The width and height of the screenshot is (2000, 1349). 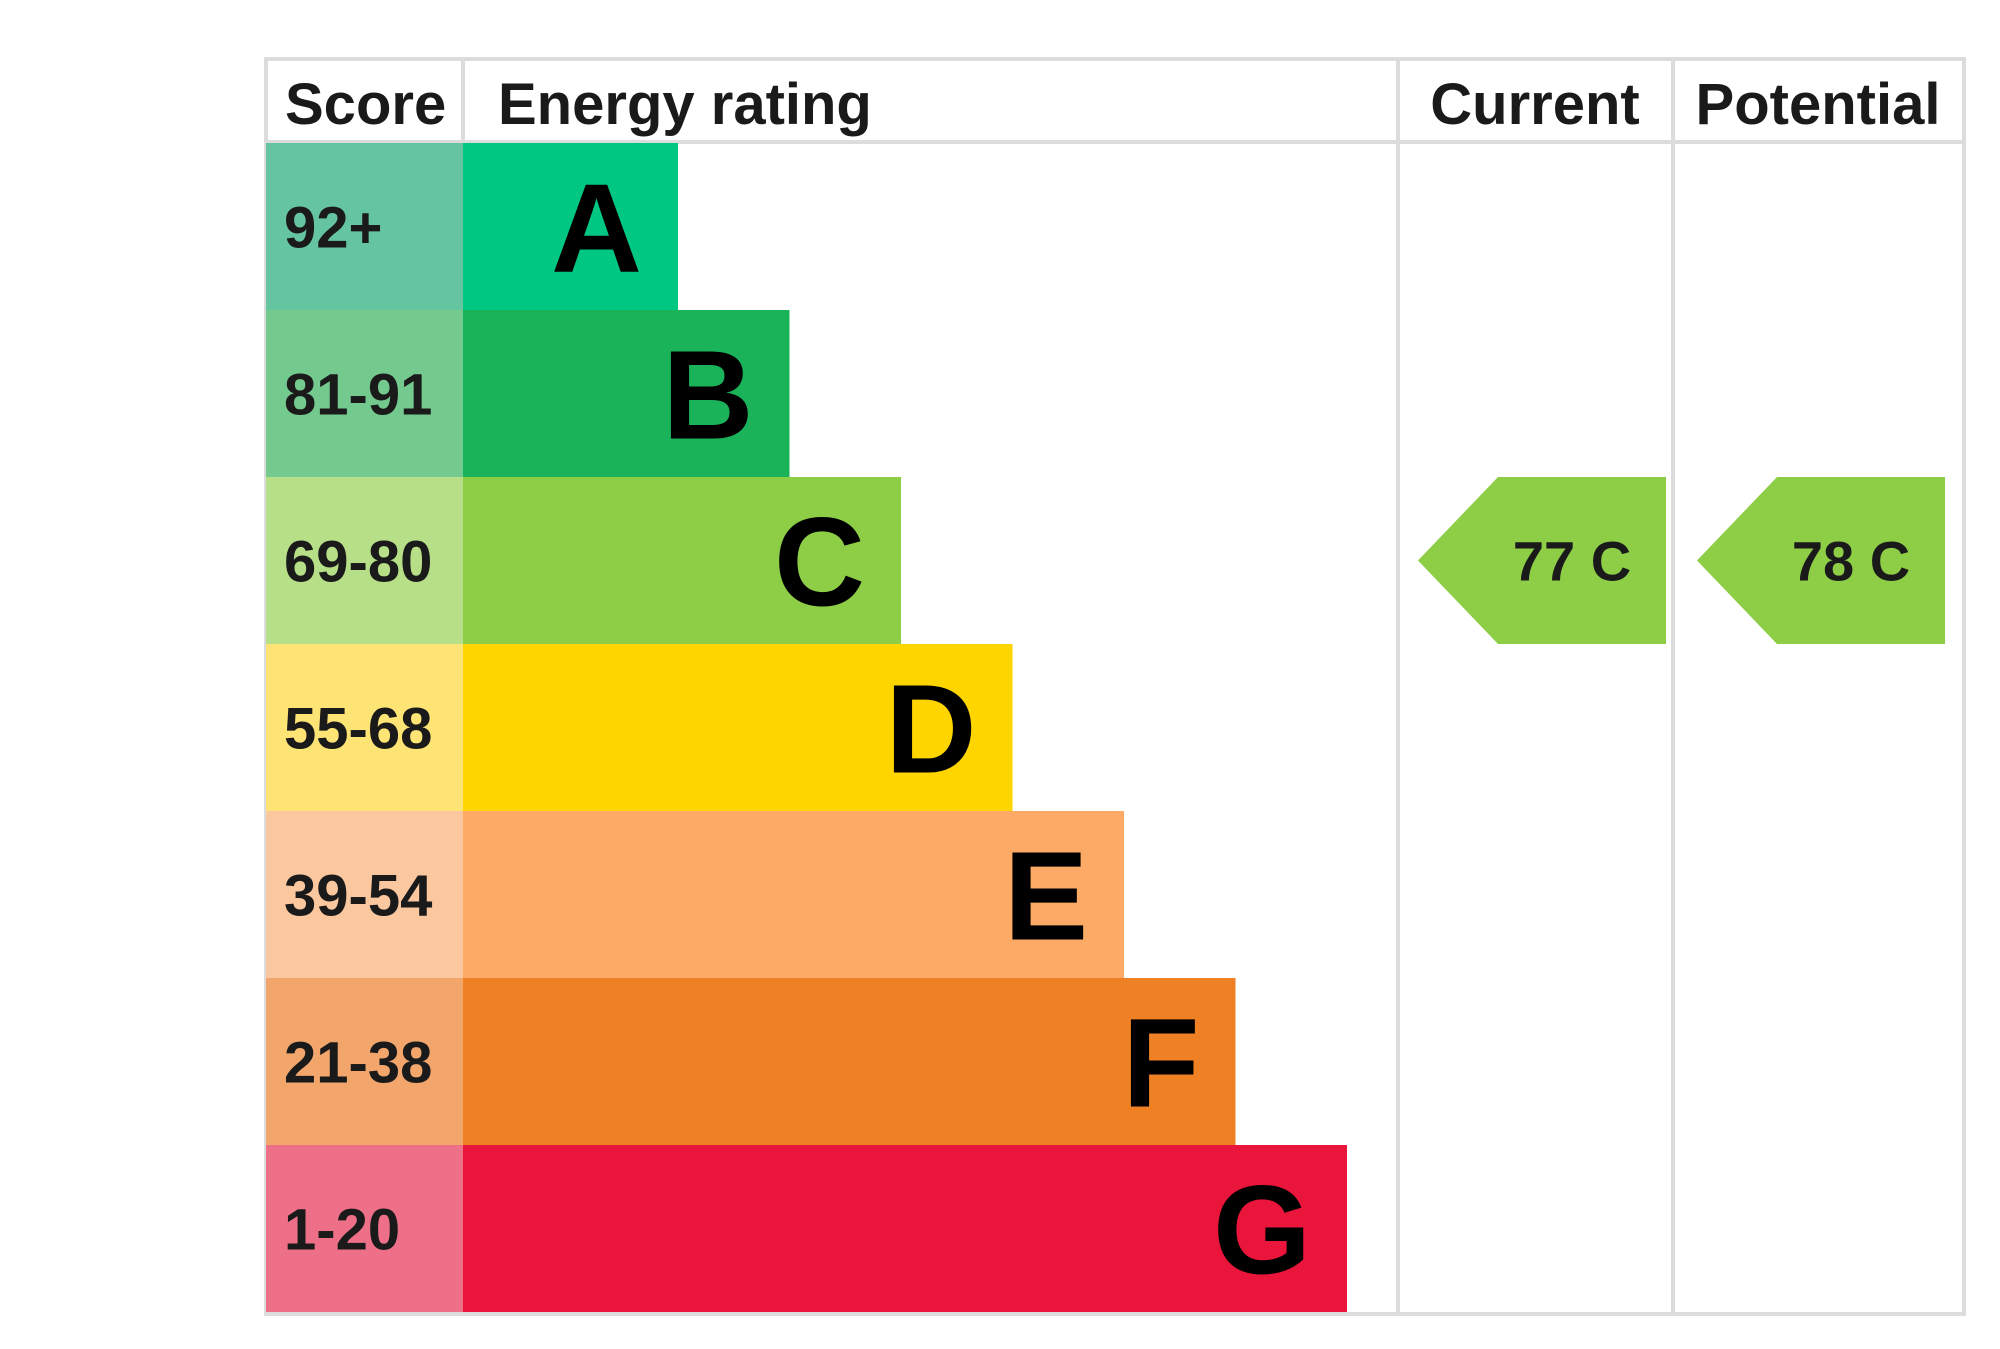 What do you see at coordinates (931, 729) in the screenshot?
I see `band-letter-d: D` at bounding box center [931, 729].